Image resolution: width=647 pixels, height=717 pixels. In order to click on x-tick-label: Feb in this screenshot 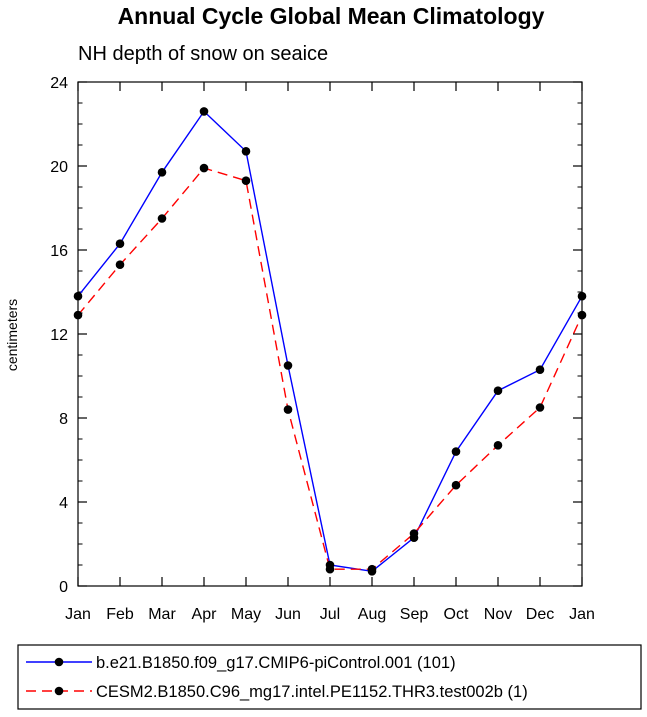, I will do `click(120, 614)`.